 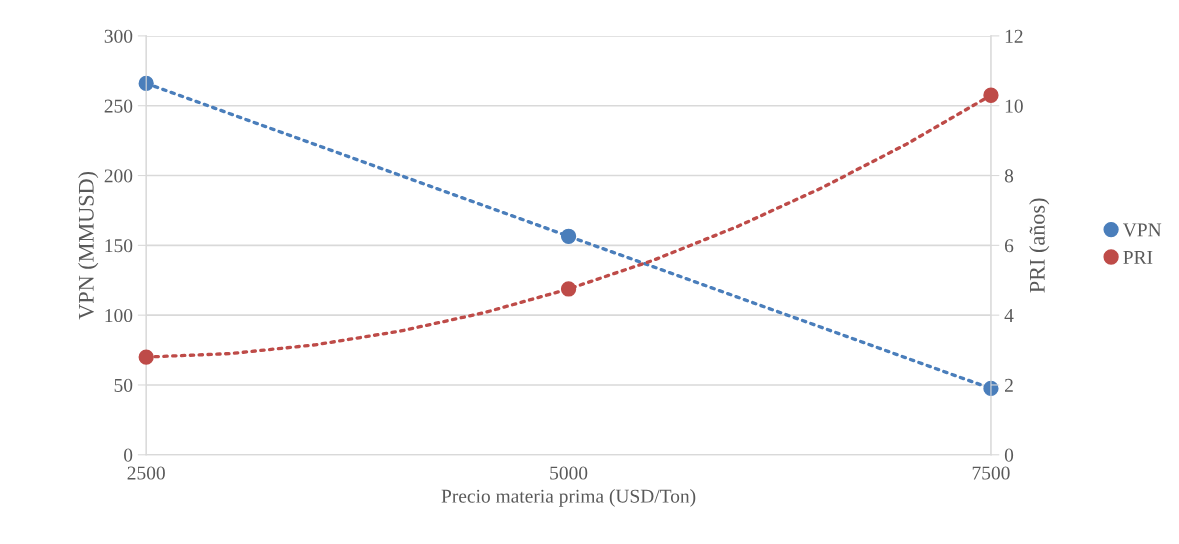 I want to click on legend-label: PRI, so click(x=1138, y=257).